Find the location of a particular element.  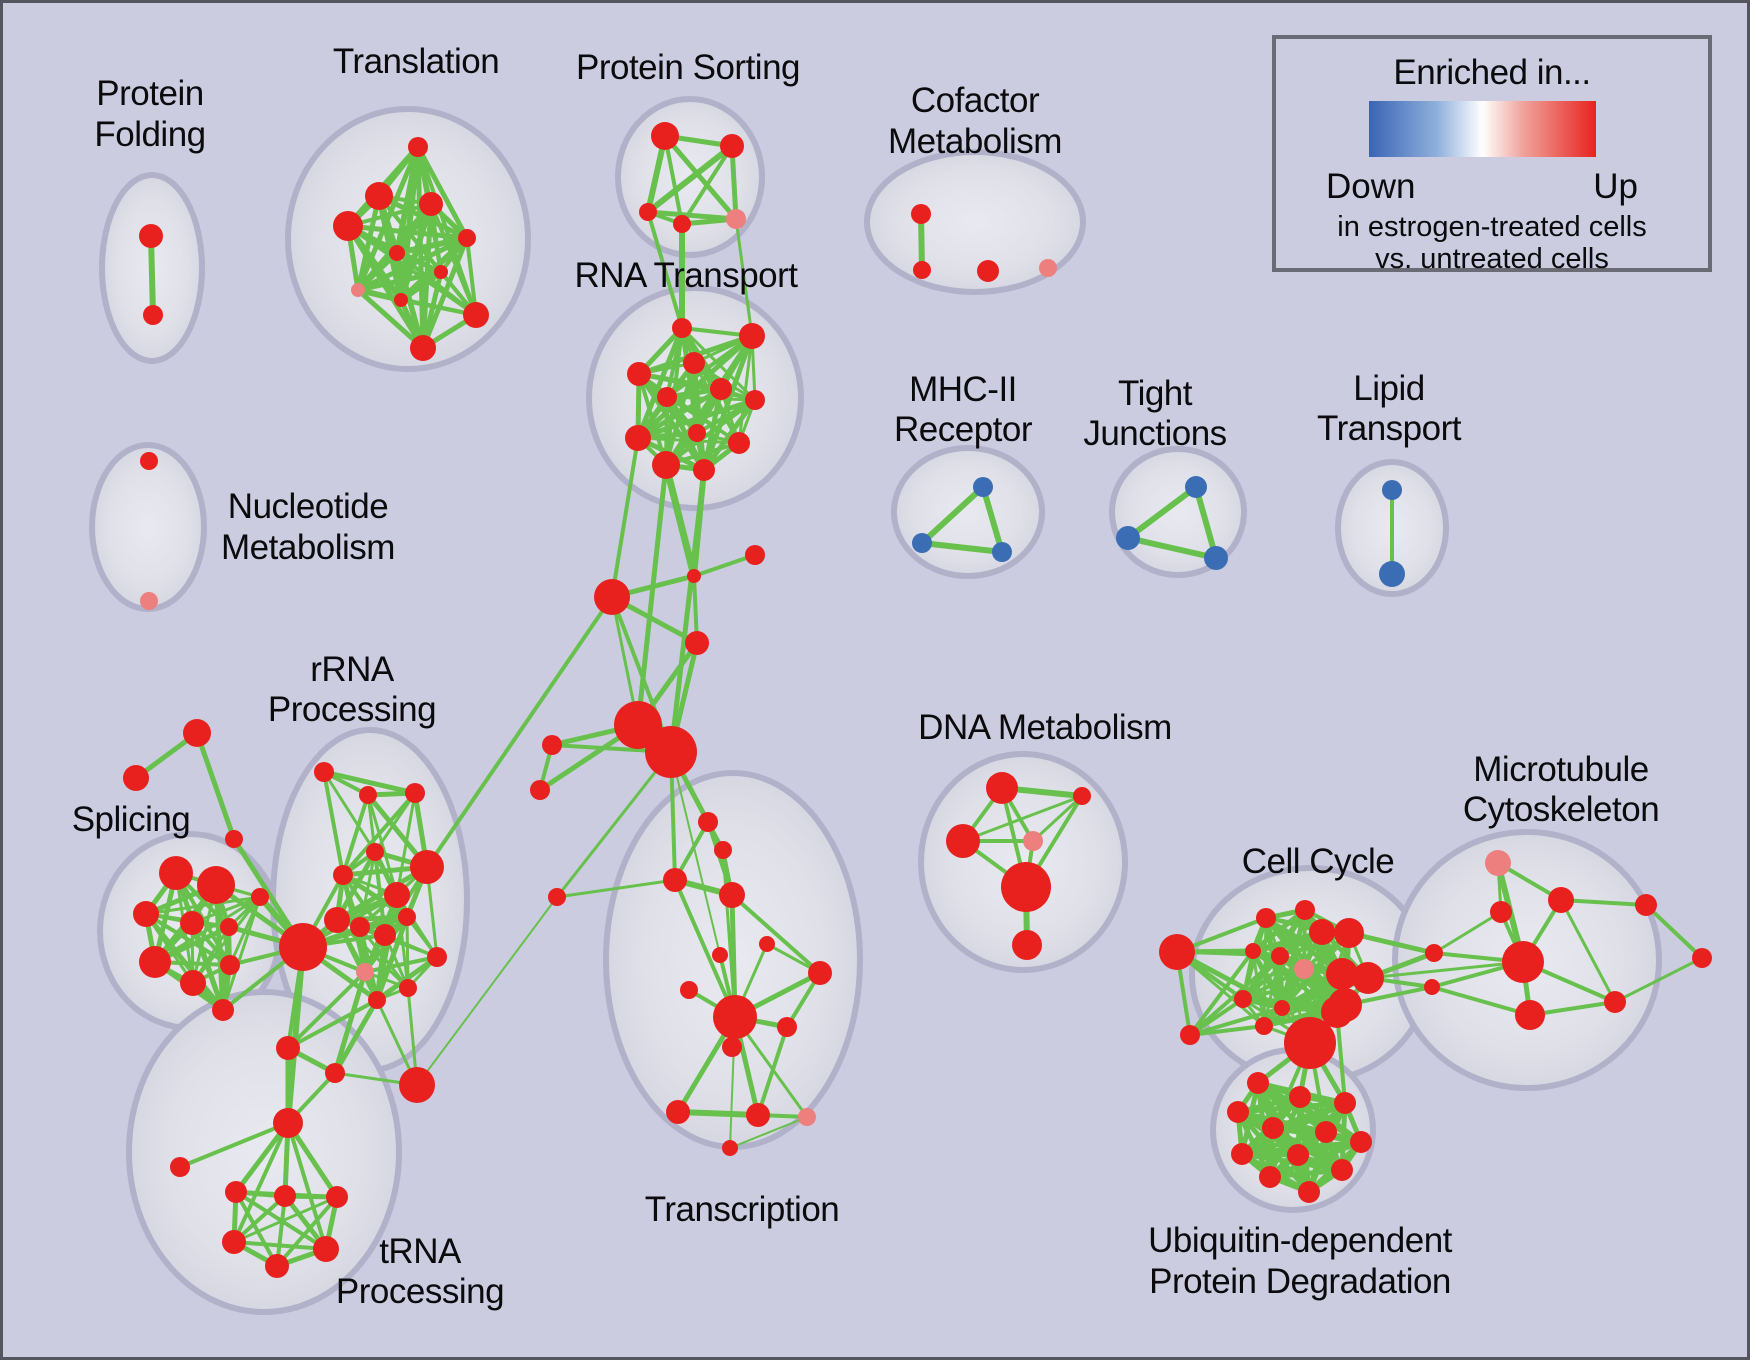

legend-gradient-bar is located at coordinates (1482, 129).